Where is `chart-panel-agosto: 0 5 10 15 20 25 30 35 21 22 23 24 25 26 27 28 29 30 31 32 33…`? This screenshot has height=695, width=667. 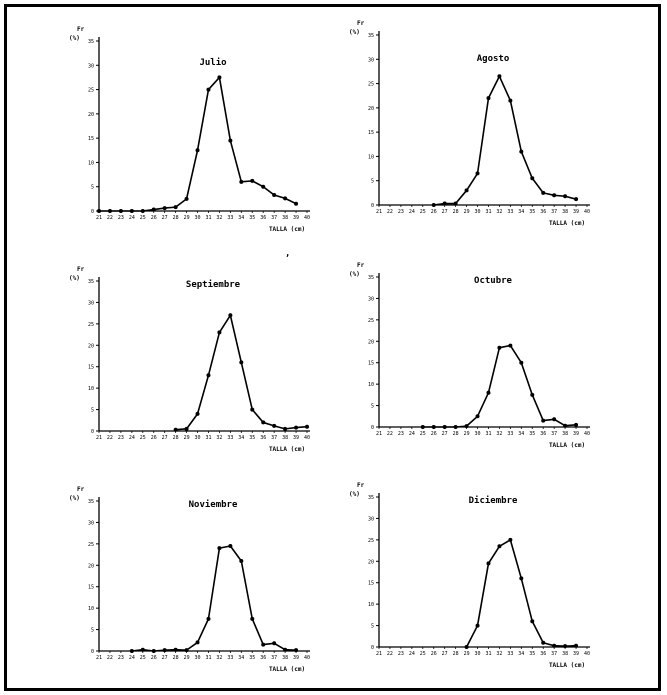 chart-panel-agosto: 0 5 10 15 20 25 30 35 21 22 23 24 25 26 27 28 29 30 31 32 33… is located at coordinates (469, 123).